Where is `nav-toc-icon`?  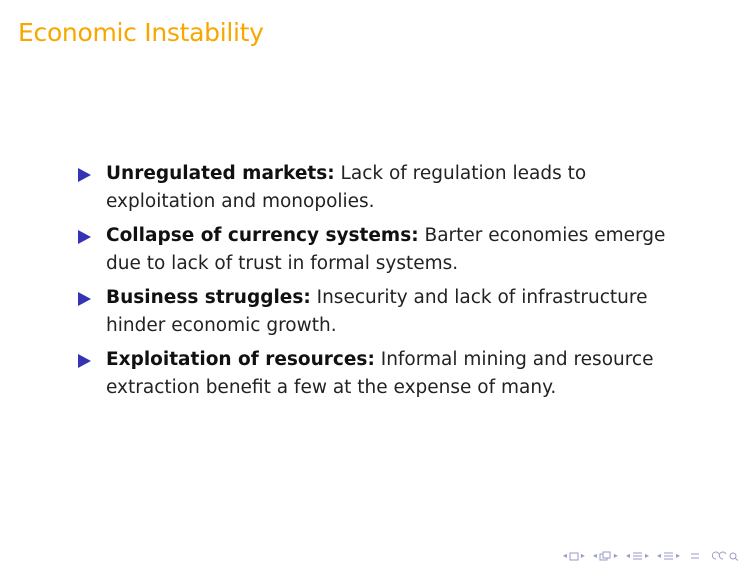
nav-toc-icon is located at coordinates (668, 556).